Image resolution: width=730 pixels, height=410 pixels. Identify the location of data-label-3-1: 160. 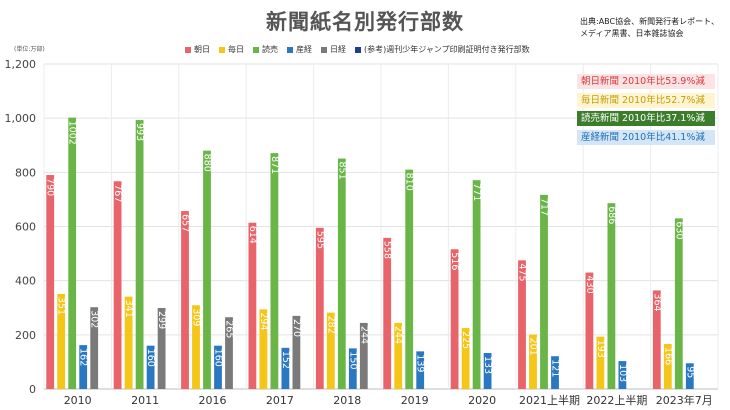
(150, 358).